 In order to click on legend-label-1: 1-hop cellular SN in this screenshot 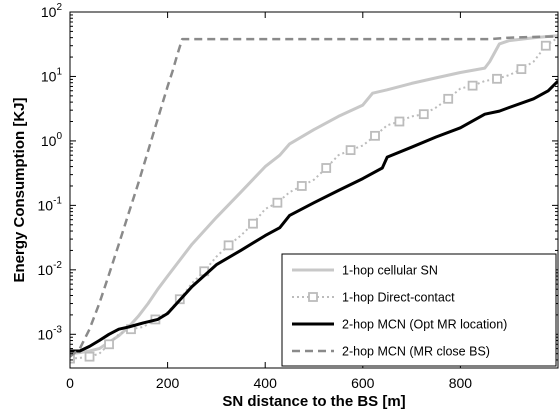, I will do `click(390, 271)`.